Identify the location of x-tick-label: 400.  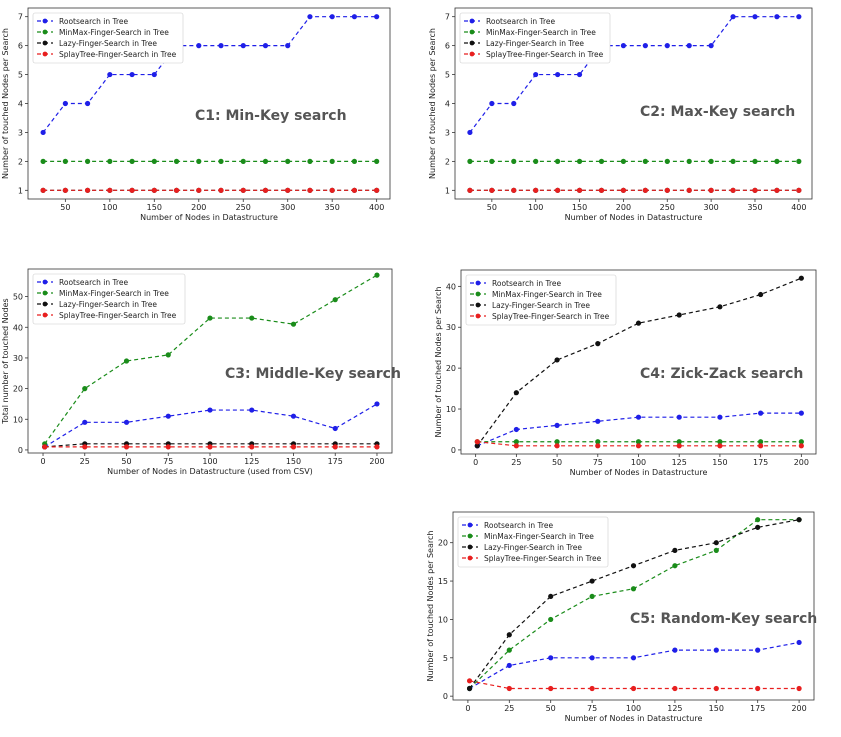
(798, 207).